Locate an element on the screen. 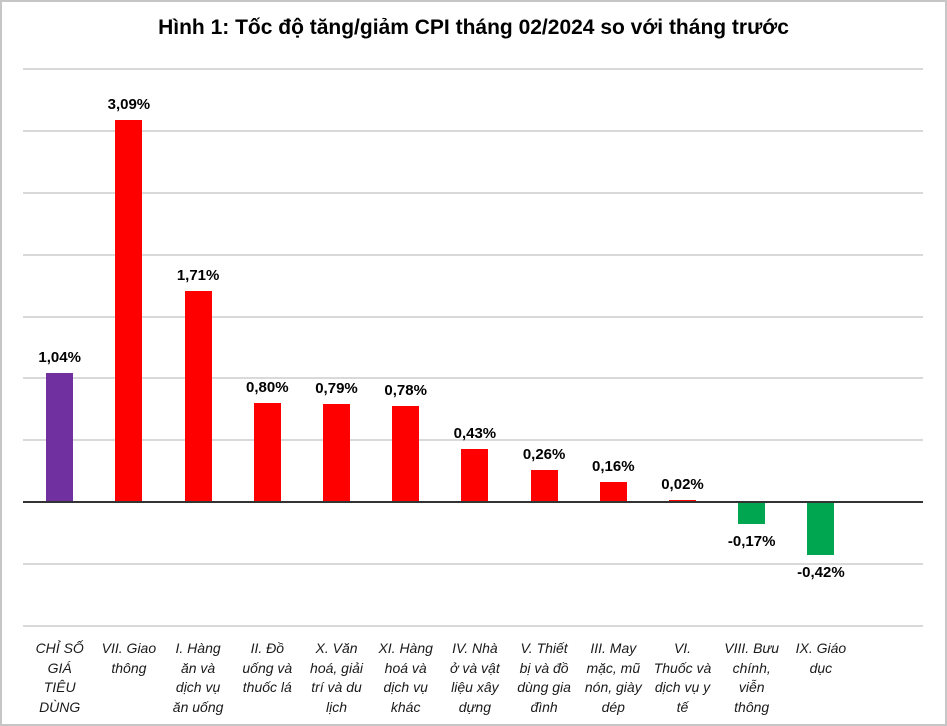  bar-value-label-8: 0,16% is located at coordinates (613, 467).